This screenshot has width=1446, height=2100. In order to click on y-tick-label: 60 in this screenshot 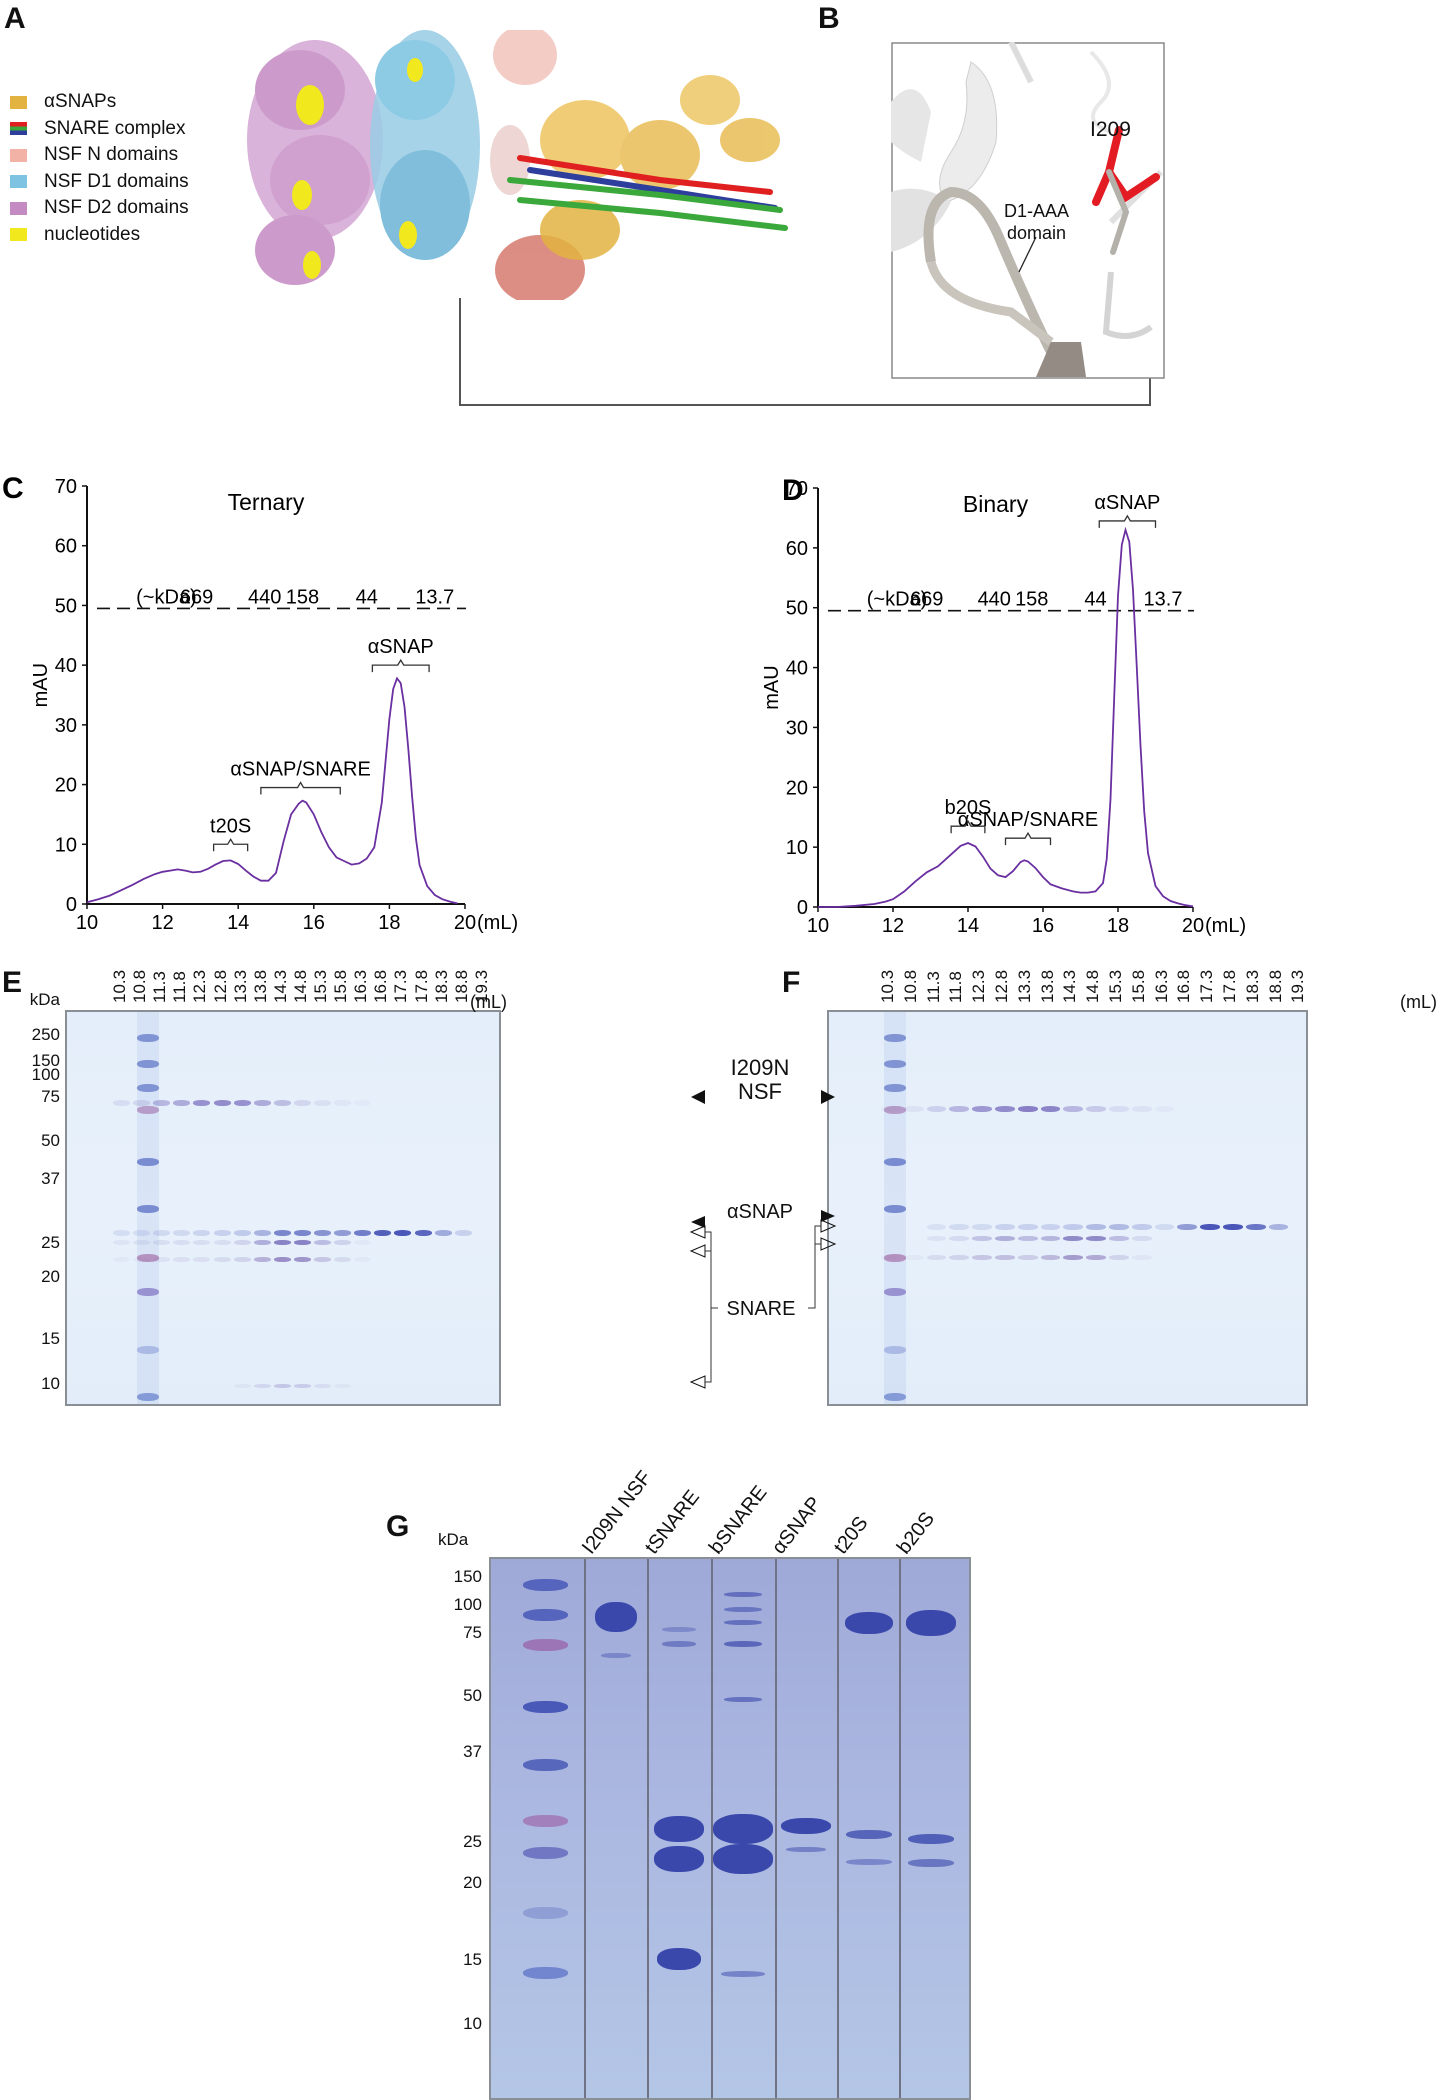, I will do `click(797, 549)`.